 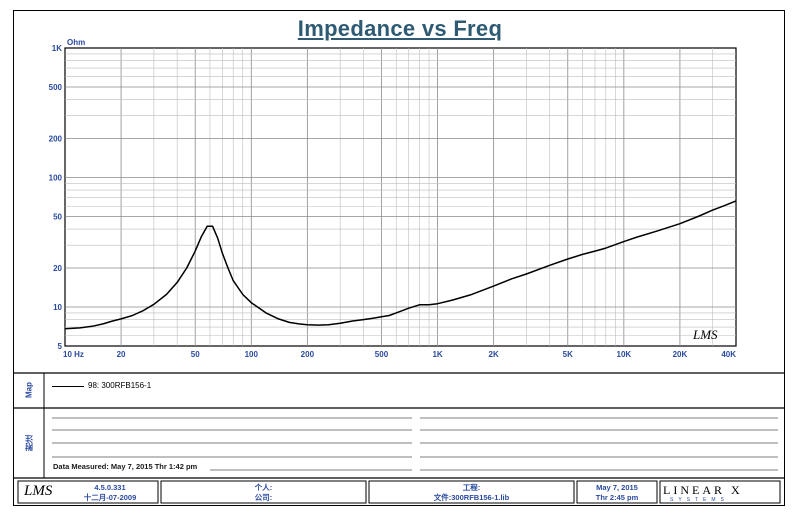 I want to click on y-tick-label: 100, so click(x=56, y=178).